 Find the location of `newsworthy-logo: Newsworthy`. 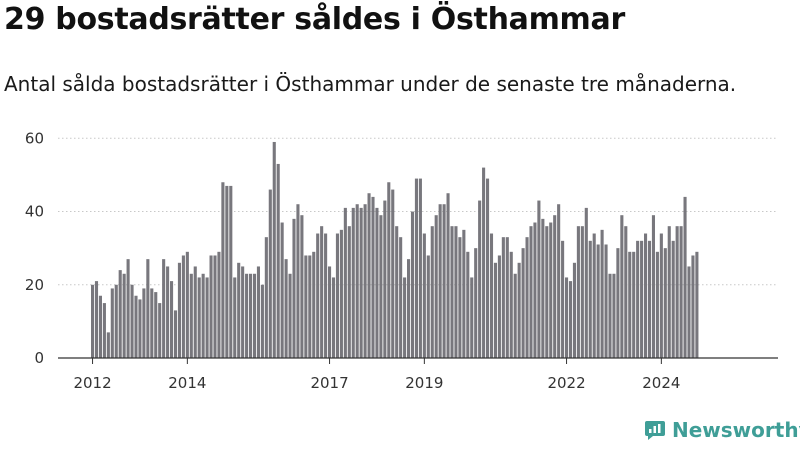

newsworthy-logo: Newsworthy is located at coordinates (722, 430).